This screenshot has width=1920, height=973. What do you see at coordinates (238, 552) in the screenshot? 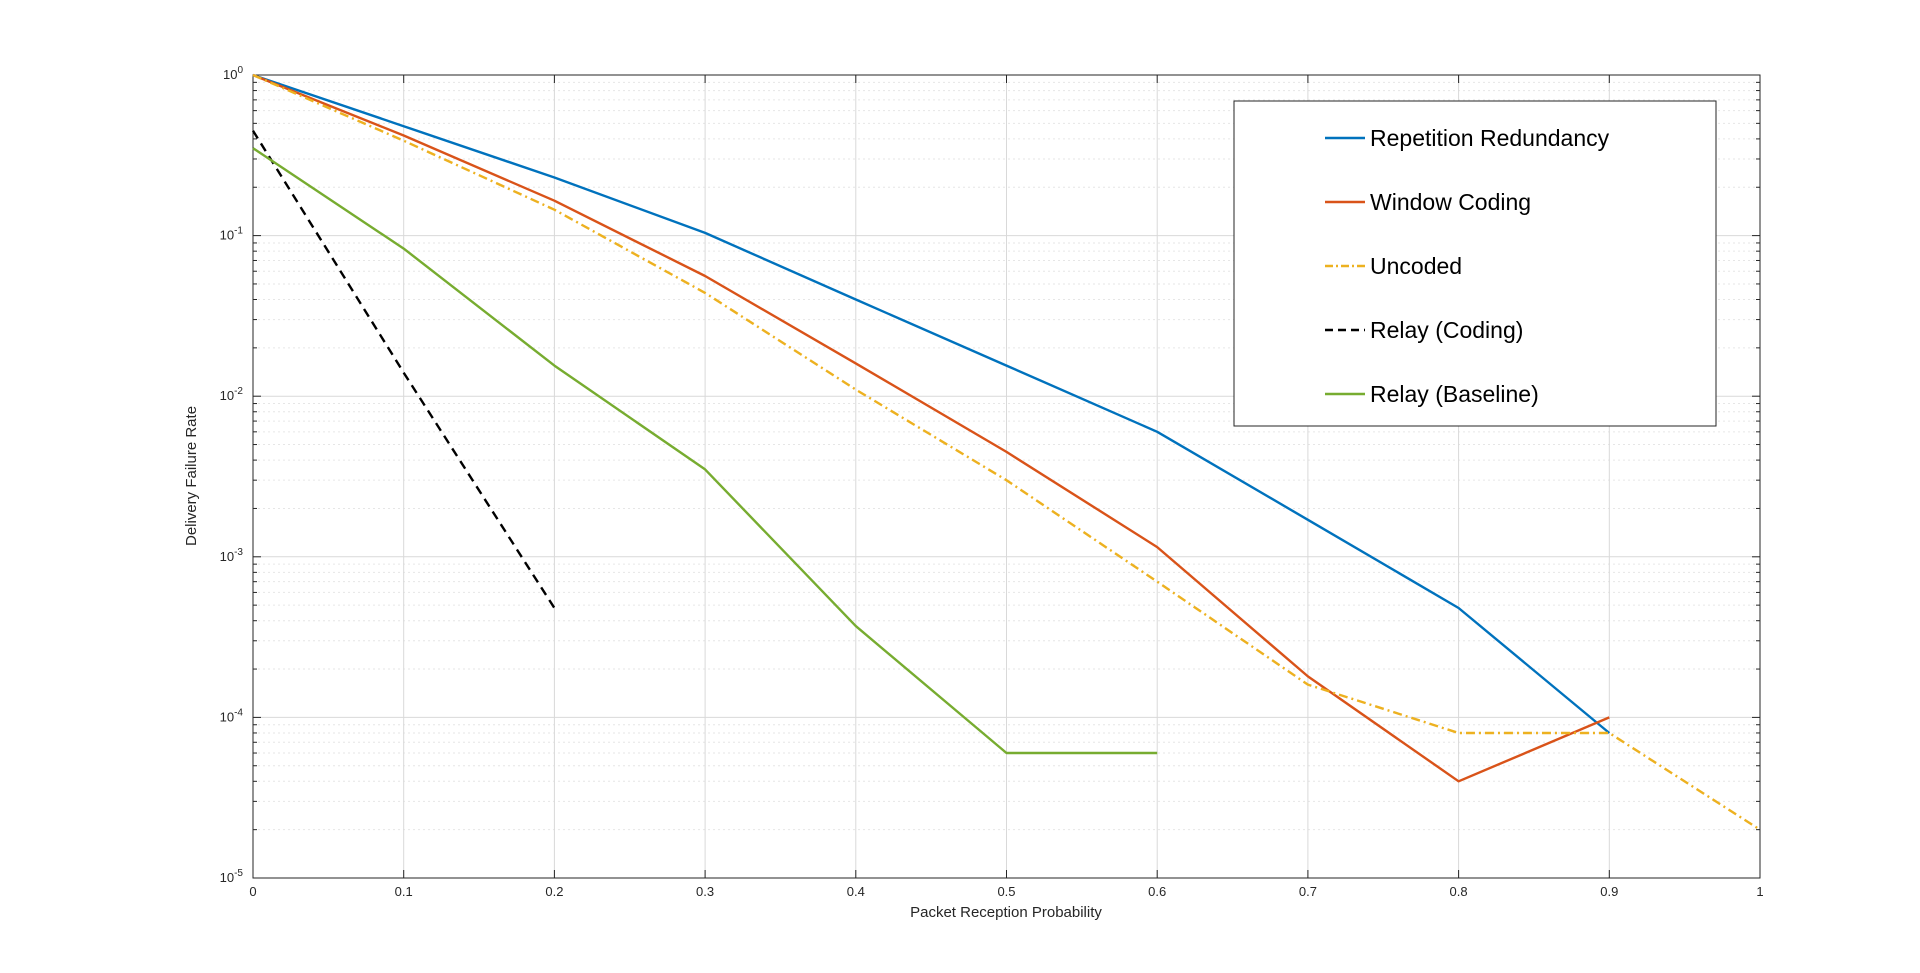
I see `y-tick-exponent: -3` at bounding box center [238, 552].